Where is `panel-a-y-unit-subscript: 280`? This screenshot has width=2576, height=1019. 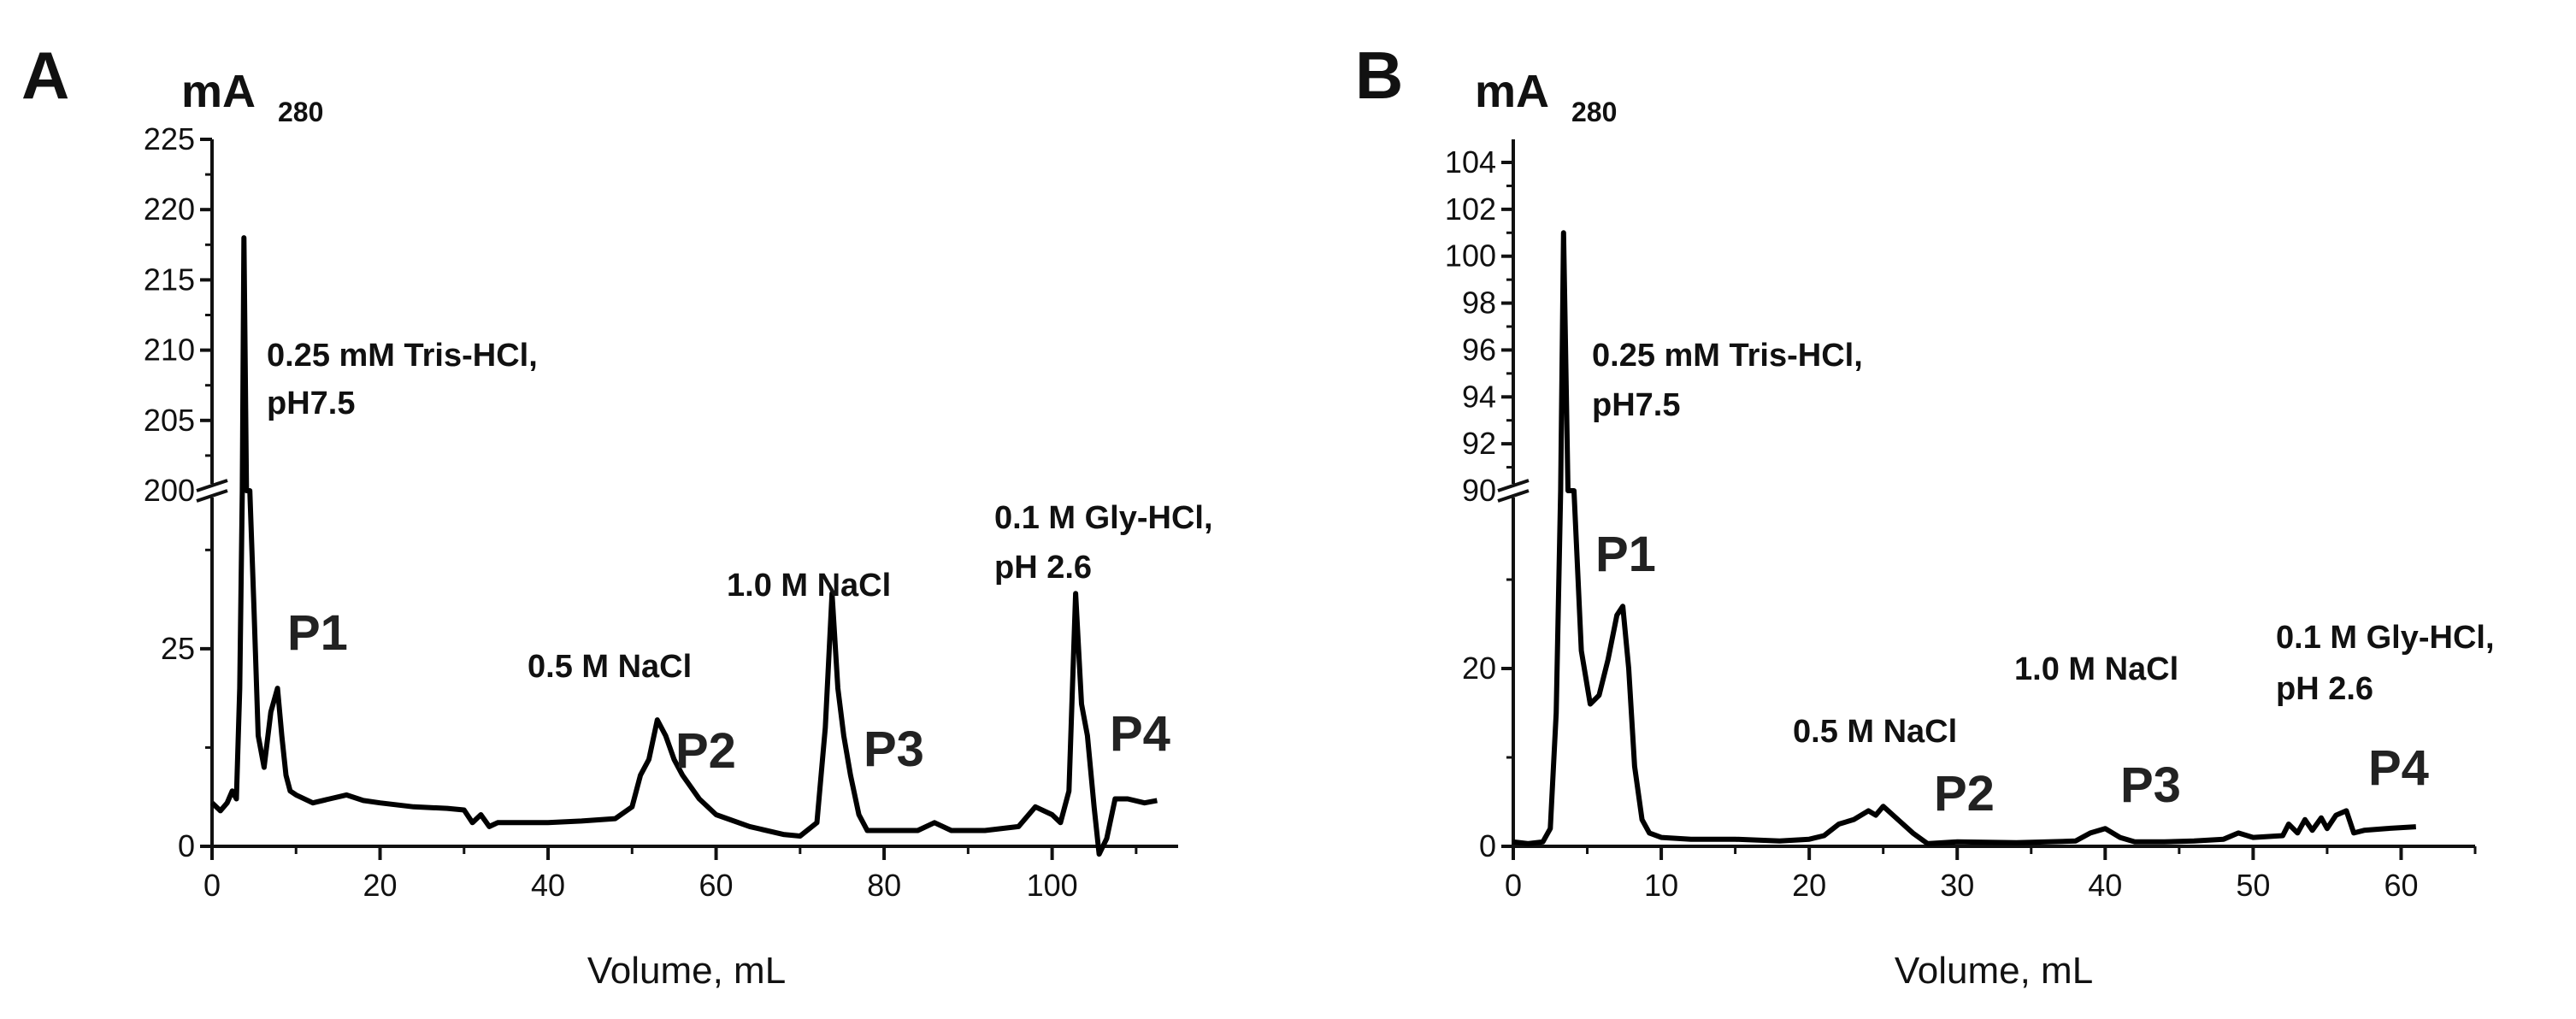 panel-a-y-unit-subscript: 280 is located at coordinates (300, 112).